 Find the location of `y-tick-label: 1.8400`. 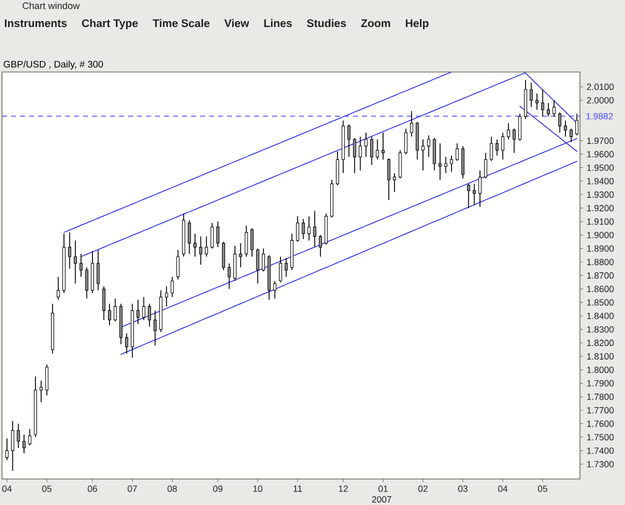

y-tick-label: 1.8400 is located at coordinates (600, 316).